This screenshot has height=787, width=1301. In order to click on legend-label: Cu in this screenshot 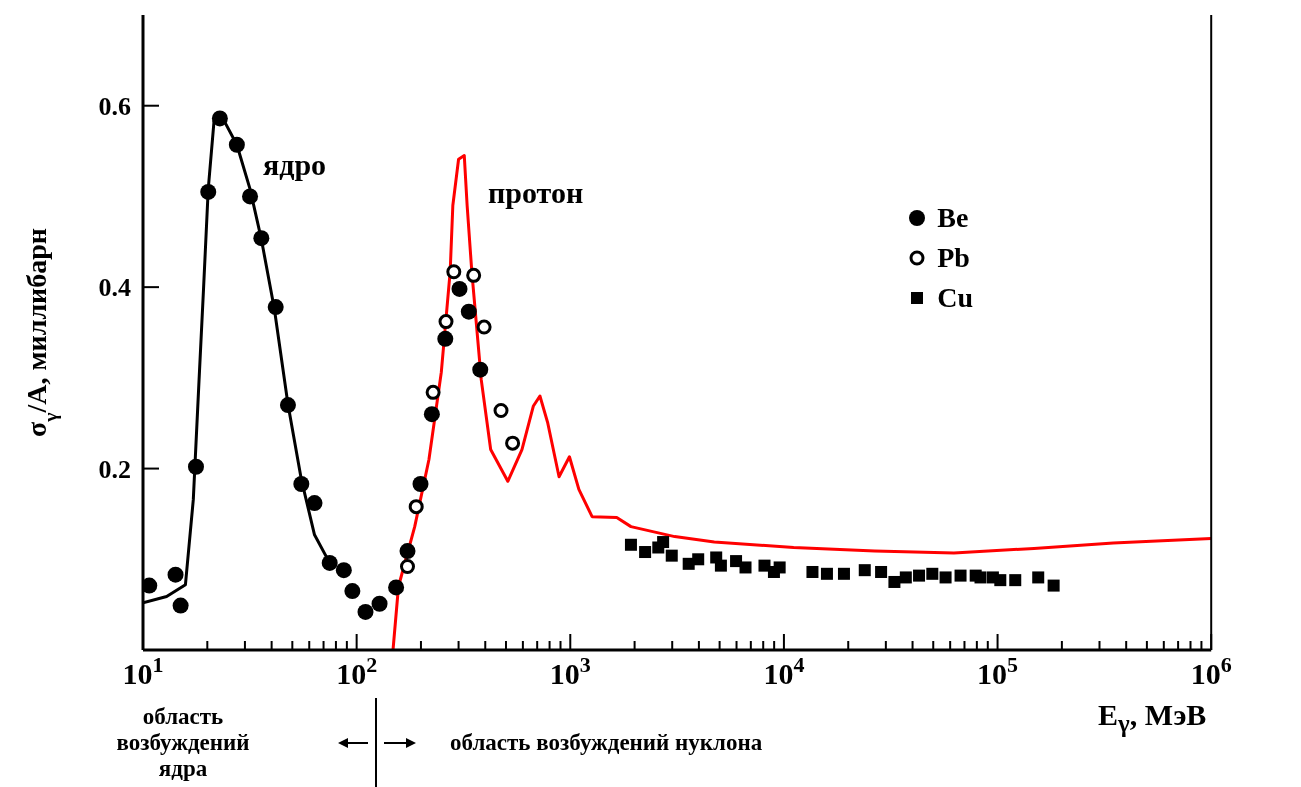, I will do `click(955, 298)`.